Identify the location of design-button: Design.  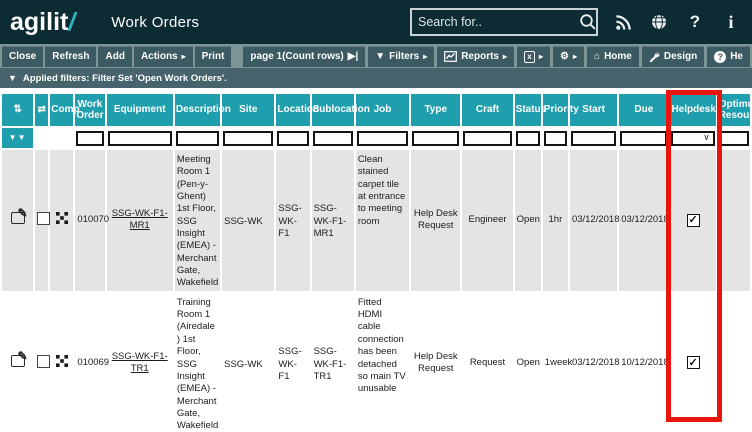
(673, 56).